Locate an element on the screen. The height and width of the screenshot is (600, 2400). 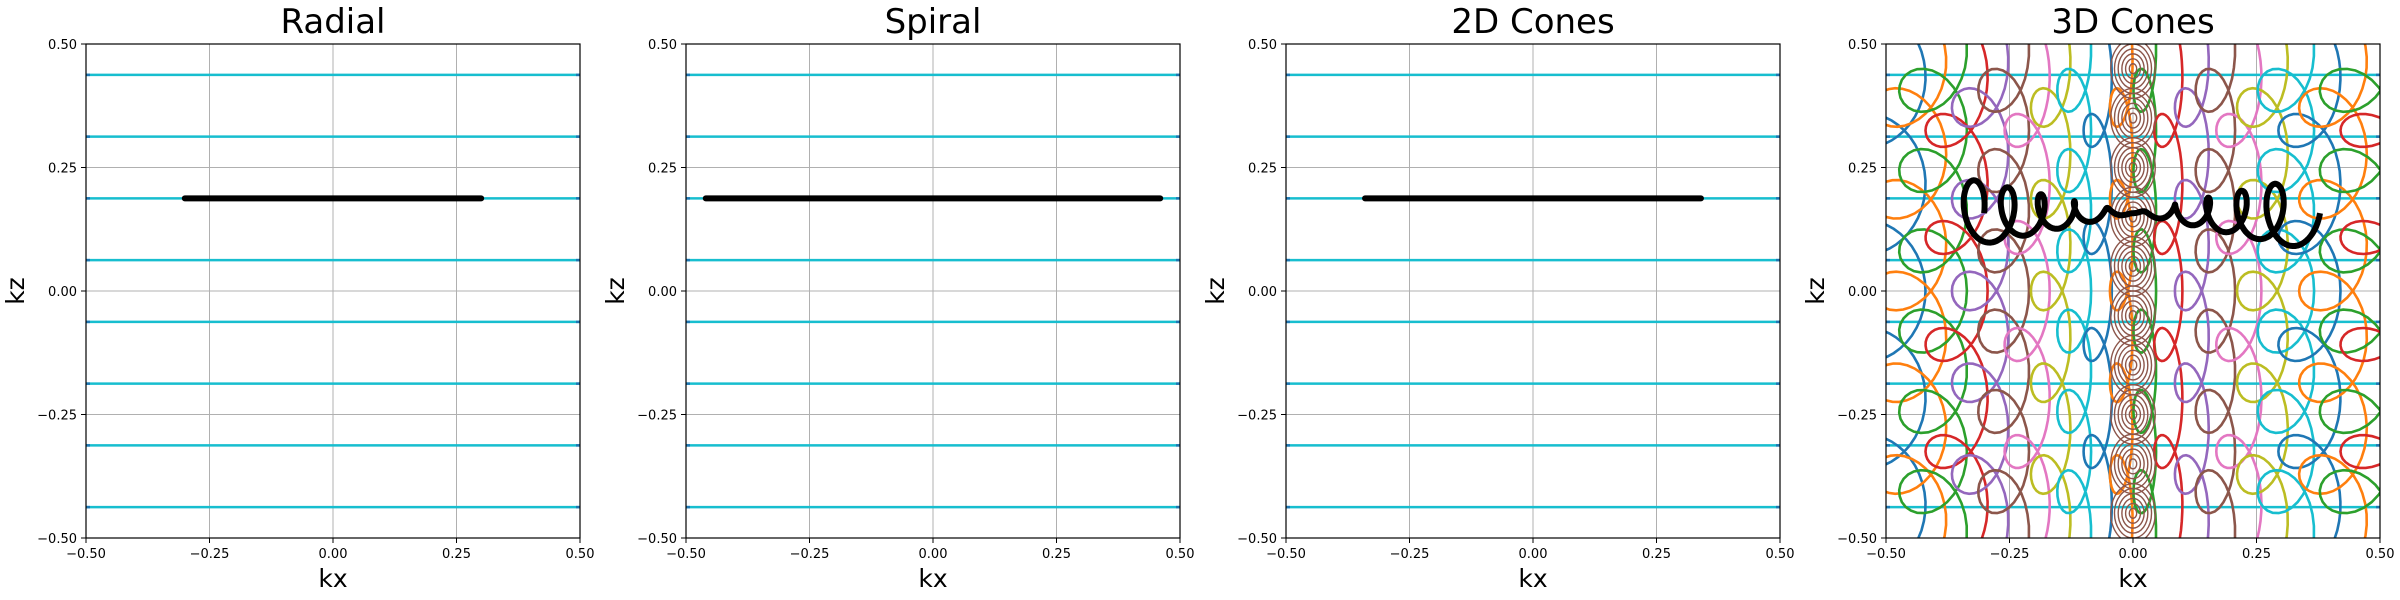
subplot-title: Radial is located at coordinates (332, 22).